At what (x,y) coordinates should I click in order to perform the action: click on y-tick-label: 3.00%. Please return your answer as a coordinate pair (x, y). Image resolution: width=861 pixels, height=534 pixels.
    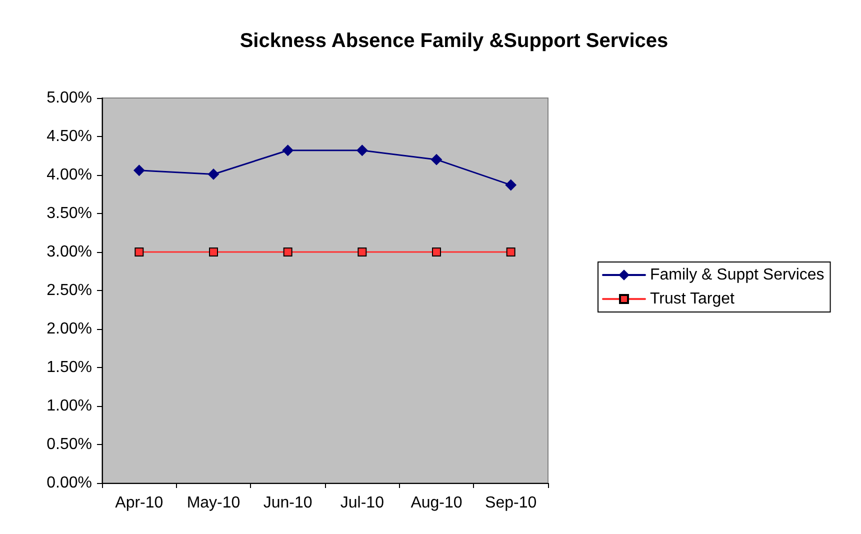
    Looking at the image, I should click on (69, 252).